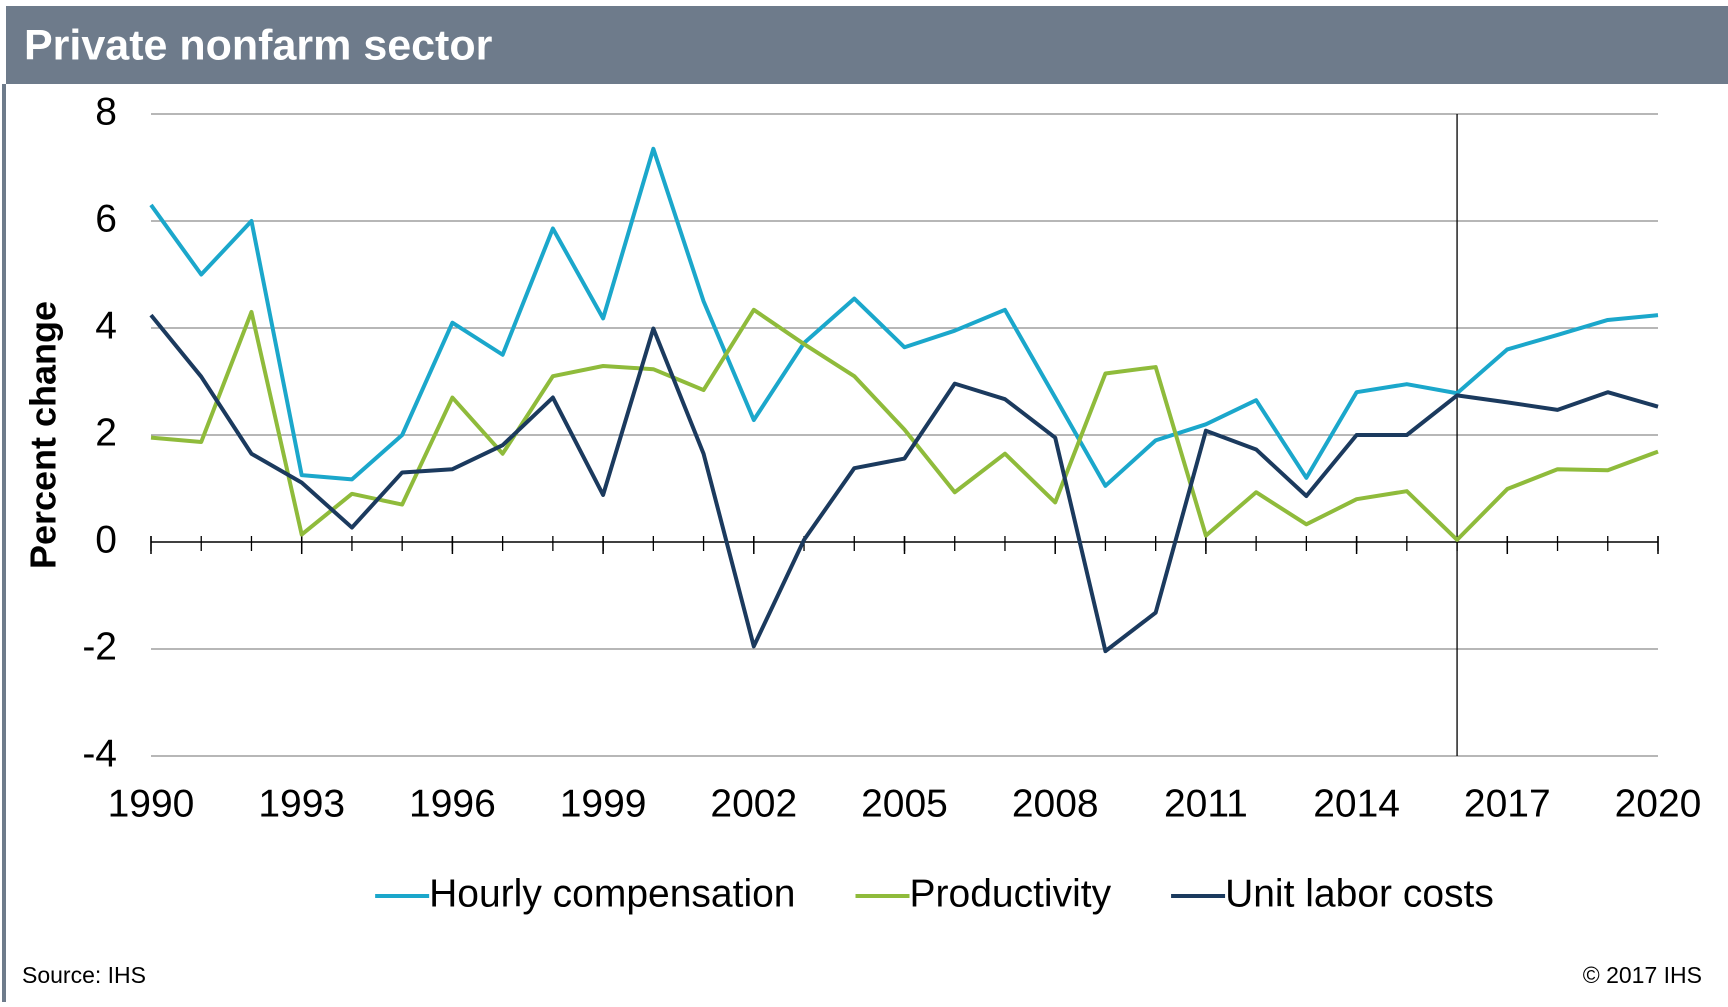 The width and height of the screenshot is (1728, 1007). What do you see at coordinates (1658, 803) in the screenshot?
I see `x-tick-label: 2020` at bounding box center [1658, 803].